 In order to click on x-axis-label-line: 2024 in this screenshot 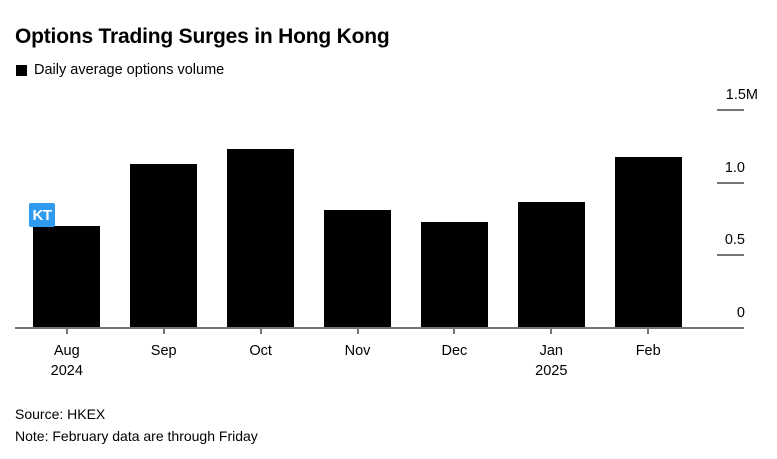, I will do `click(66, 371)`.